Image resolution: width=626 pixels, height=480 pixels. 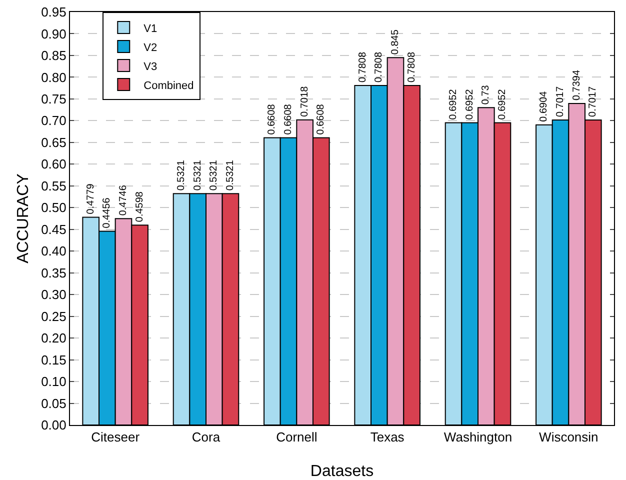 What do you see at coordinates (395, 42) in the screenshot?
I see `data-label: 0.845` at bounding box center [395, 42].